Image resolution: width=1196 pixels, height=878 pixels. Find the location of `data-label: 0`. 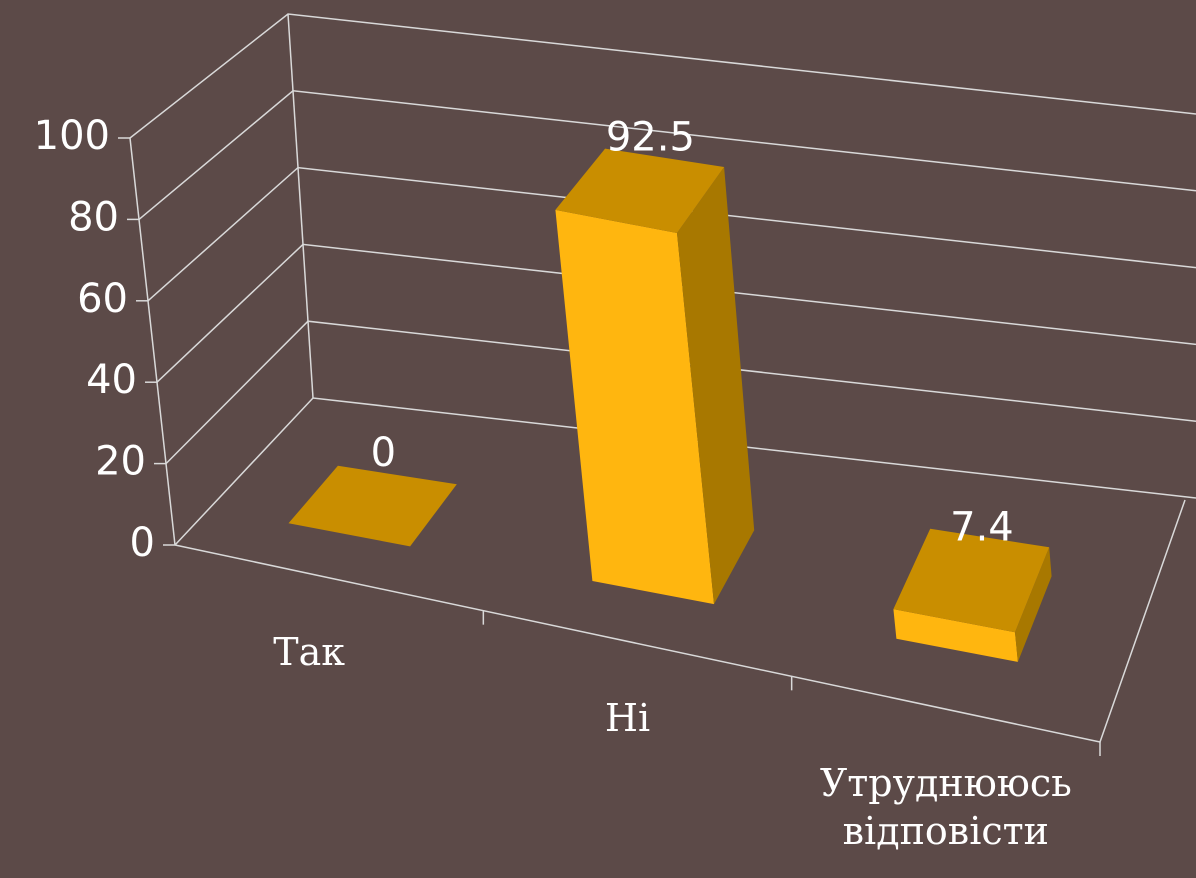

data-label: 0 is located at coordinates (383, 453).